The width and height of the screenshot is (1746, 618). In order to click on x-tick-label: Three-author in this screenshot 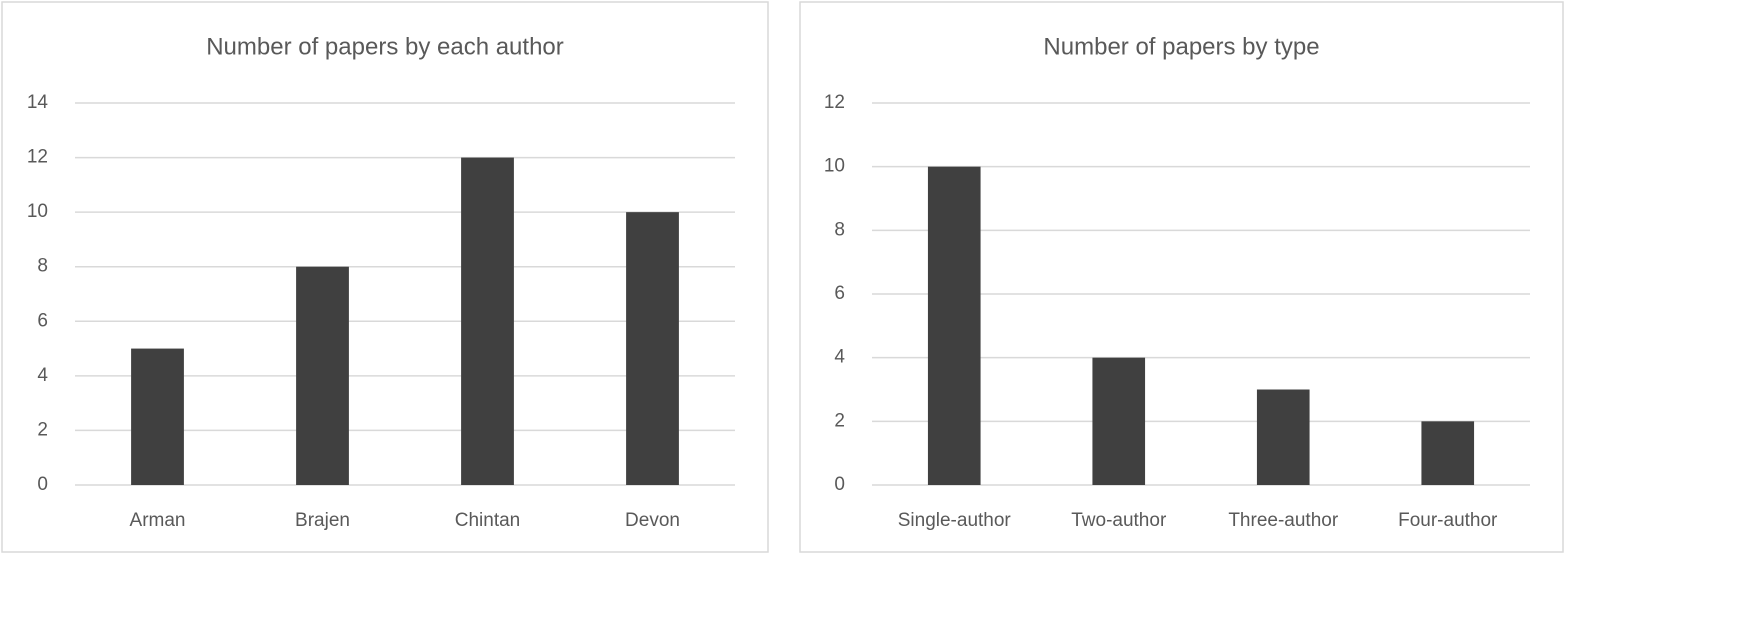, I will do `click(1283, 520)`.